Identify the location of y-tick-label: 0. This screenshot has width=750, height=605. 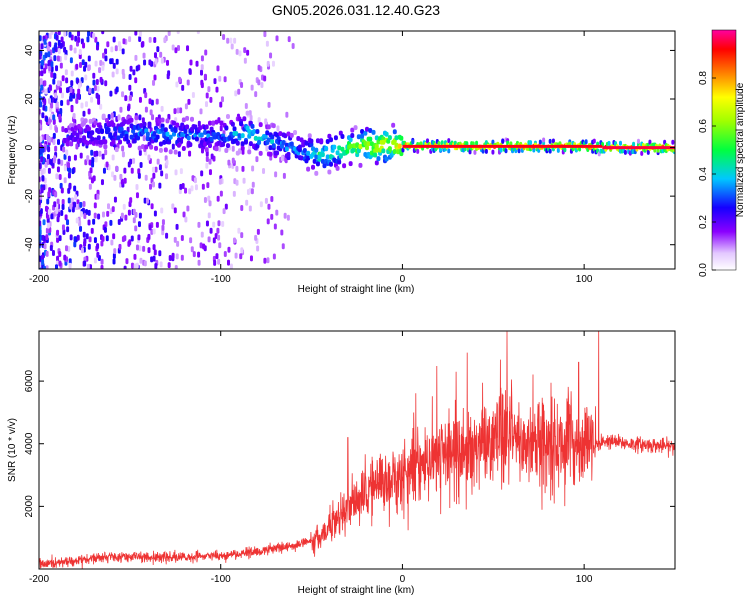
(29, 147).